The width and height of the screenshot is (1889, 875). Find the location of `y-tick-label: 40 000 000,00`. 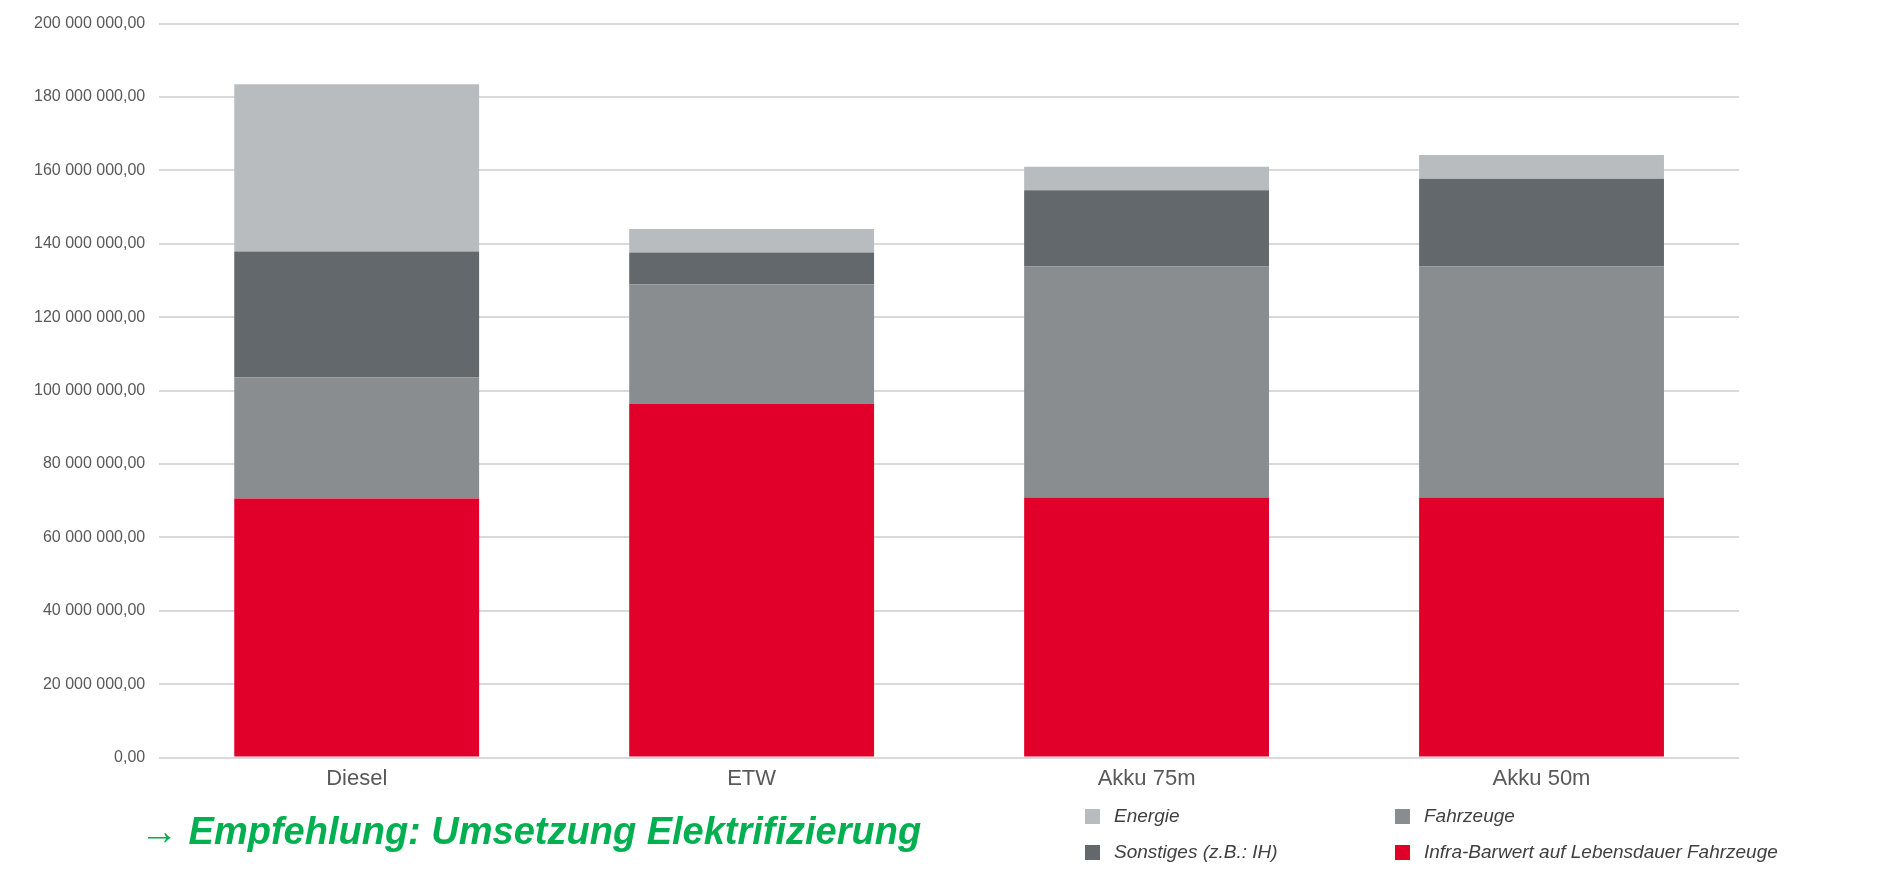

y-tick-label: 40 000 000,00 is located at coordinates (94, 610).